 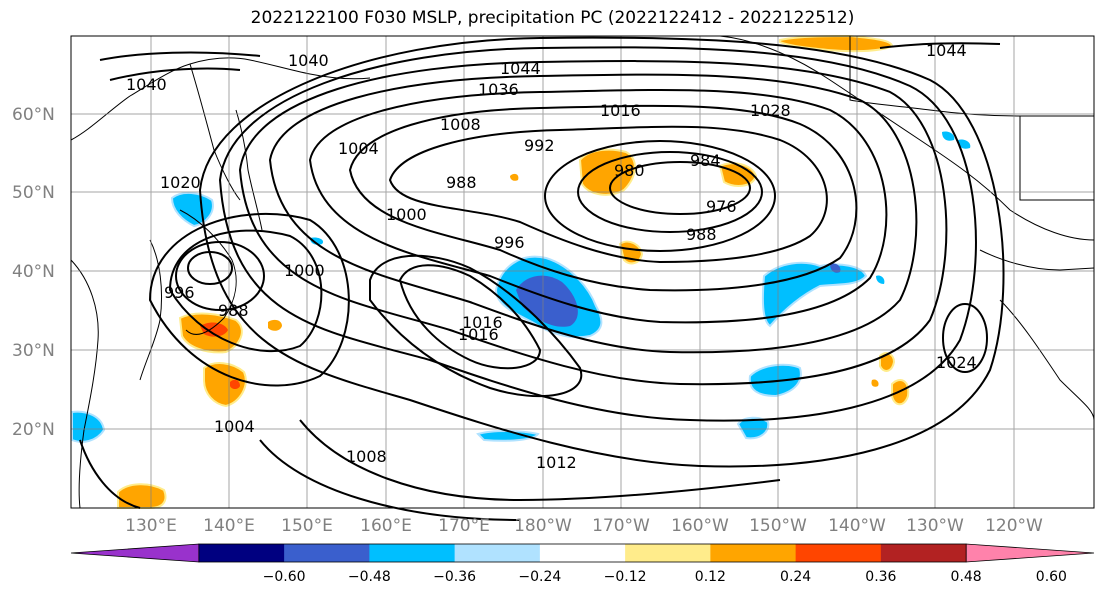 What do you see at coordinates (543, 526) in the screenshot?
I see `lon-label: 180°W` at bounding box center [543, 526].